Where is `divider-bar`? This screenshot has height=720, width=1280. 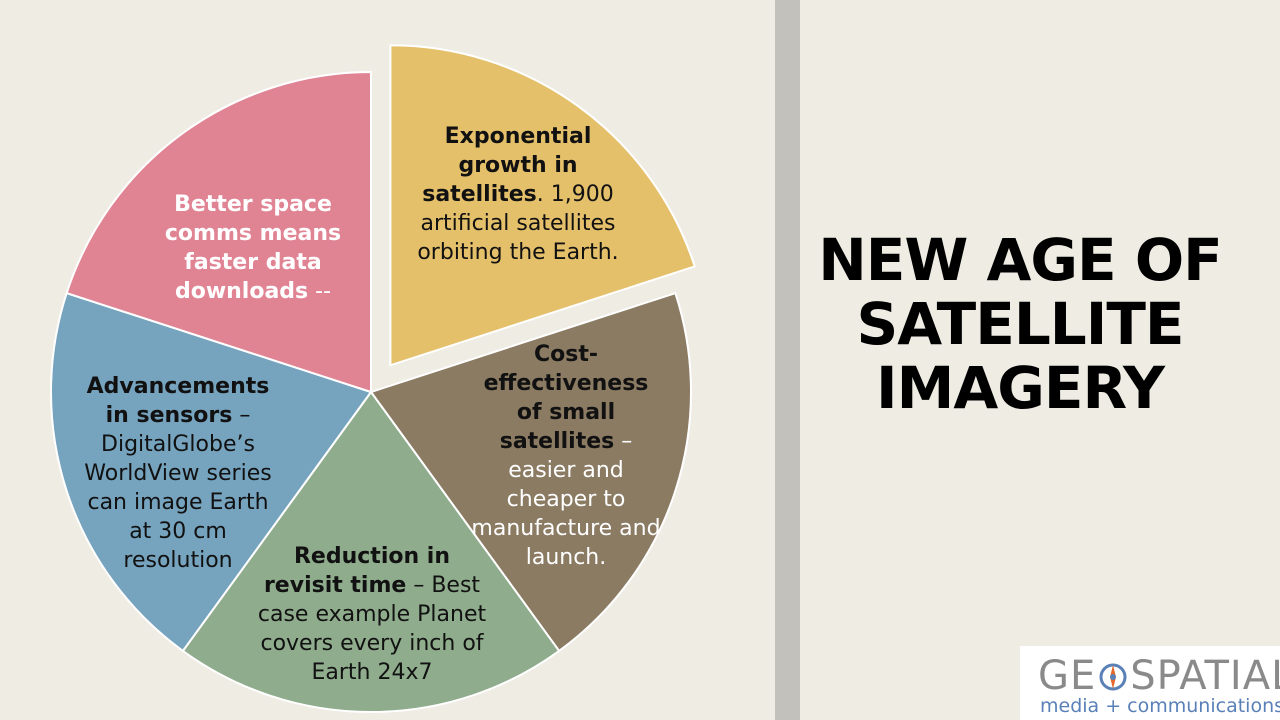
divider-bar is located at coordinates (787, 360).